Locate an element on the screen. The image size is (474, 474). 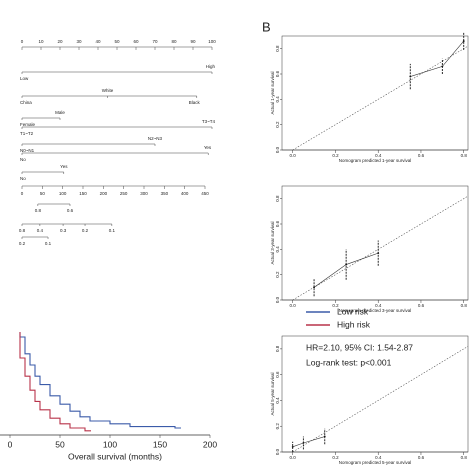
annotation: Log-rank test: p<0.001 is located at coordinates (349, 362).